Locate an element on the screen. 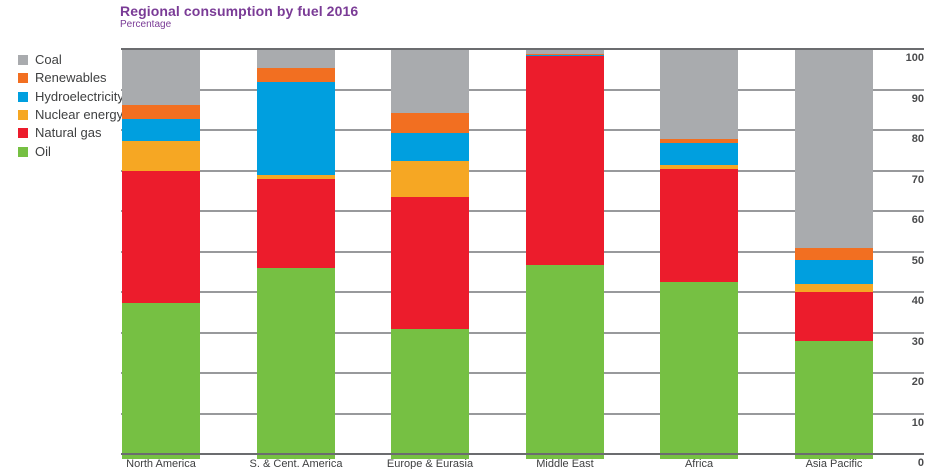 The width and height of the screenshot is (928, 469). y-axis-label-10: 10 is located at coordinates (917, 423).